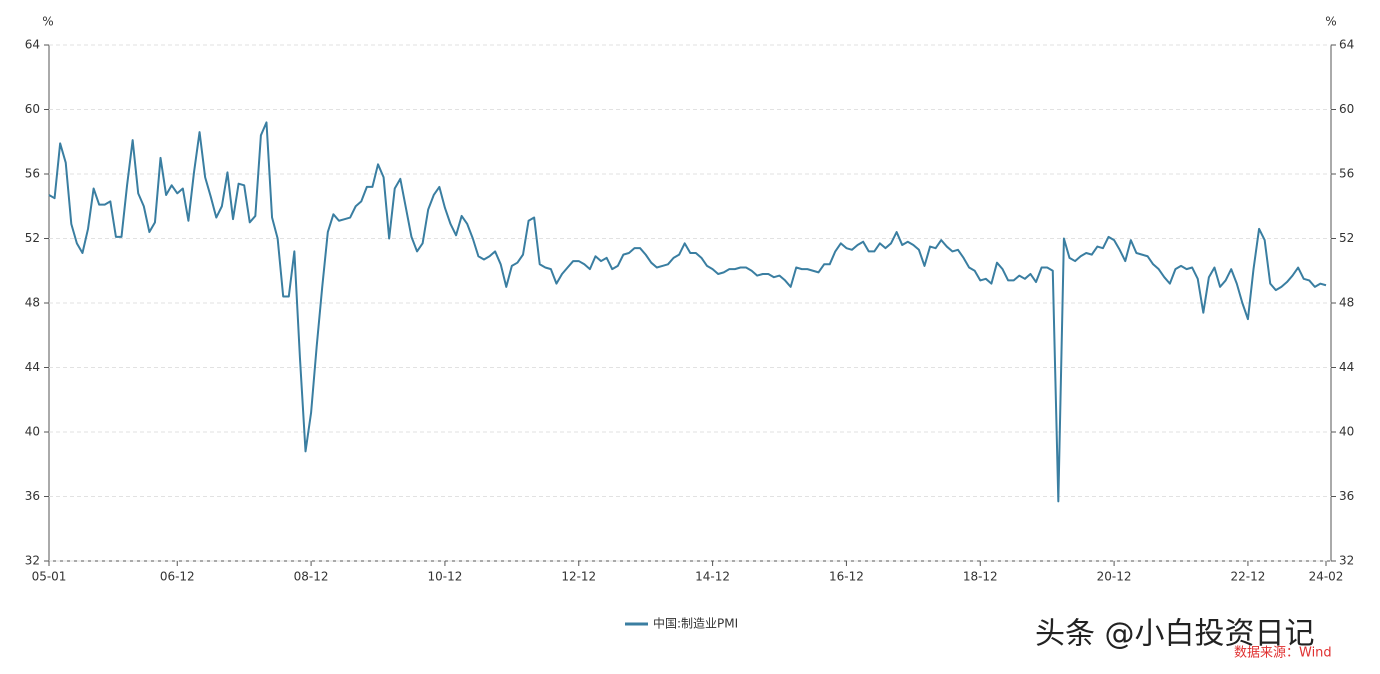  What do you see at coordinates (1346, 432) in the screenshot?
I see `y2-tick-label: 40` at bounding box center [1346, 432].